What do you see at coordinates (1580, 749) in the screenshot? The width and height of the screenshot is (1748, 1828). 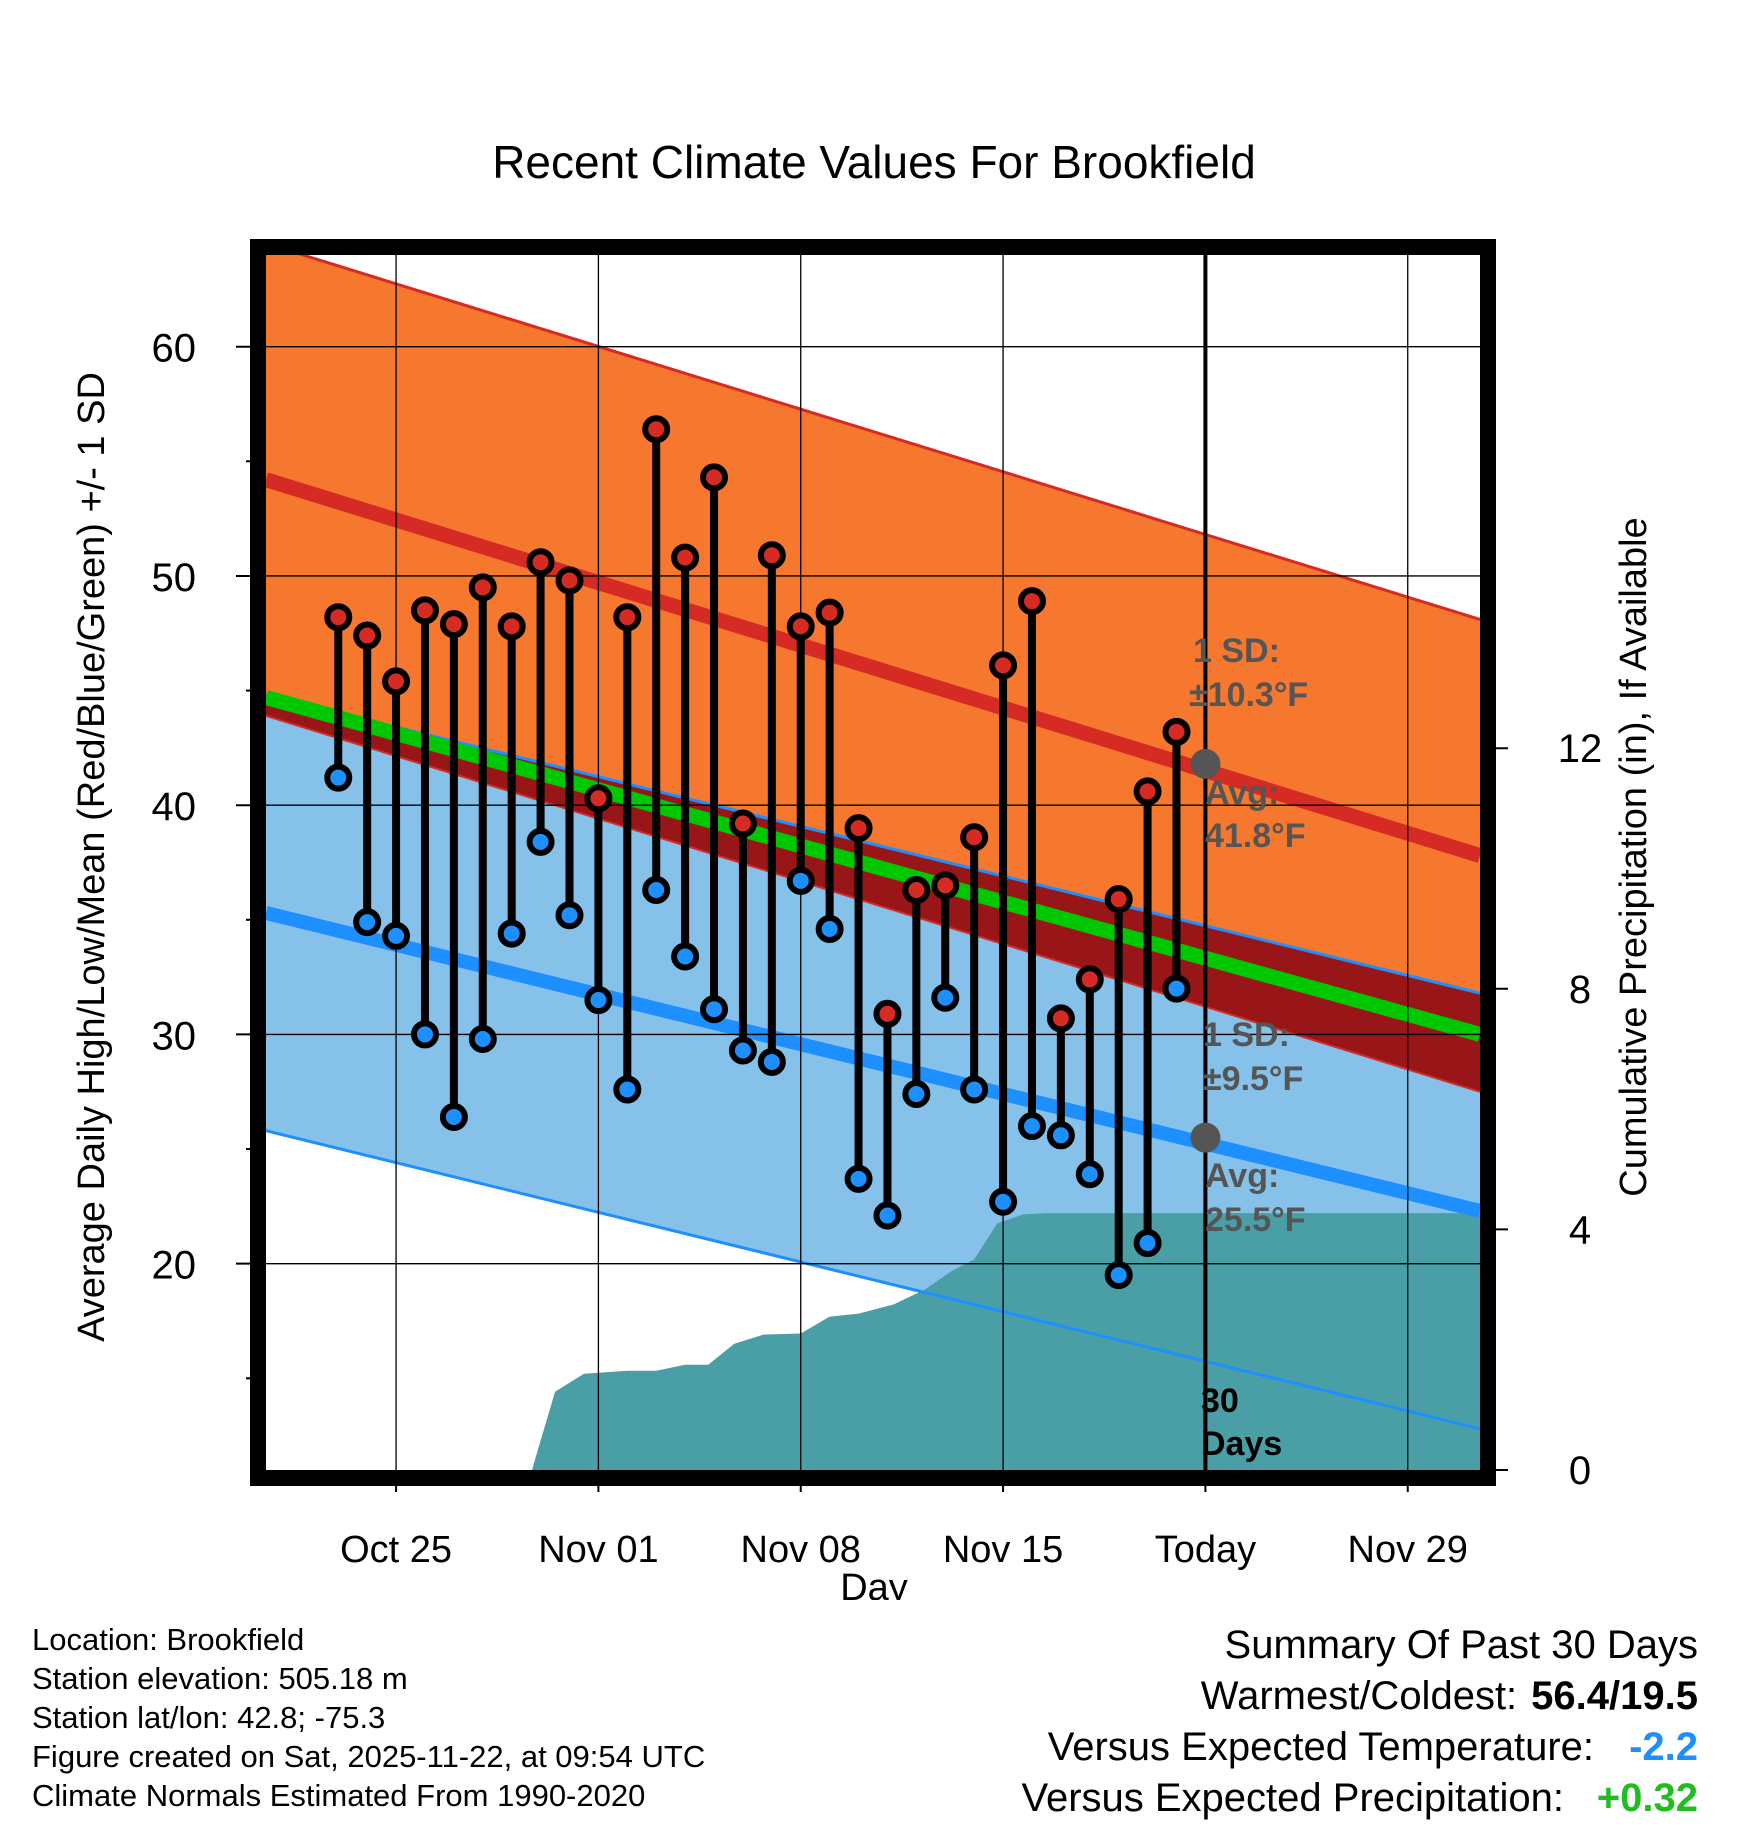 I see `y-tick-label-right: 12` at bounding box center [1580, 749].